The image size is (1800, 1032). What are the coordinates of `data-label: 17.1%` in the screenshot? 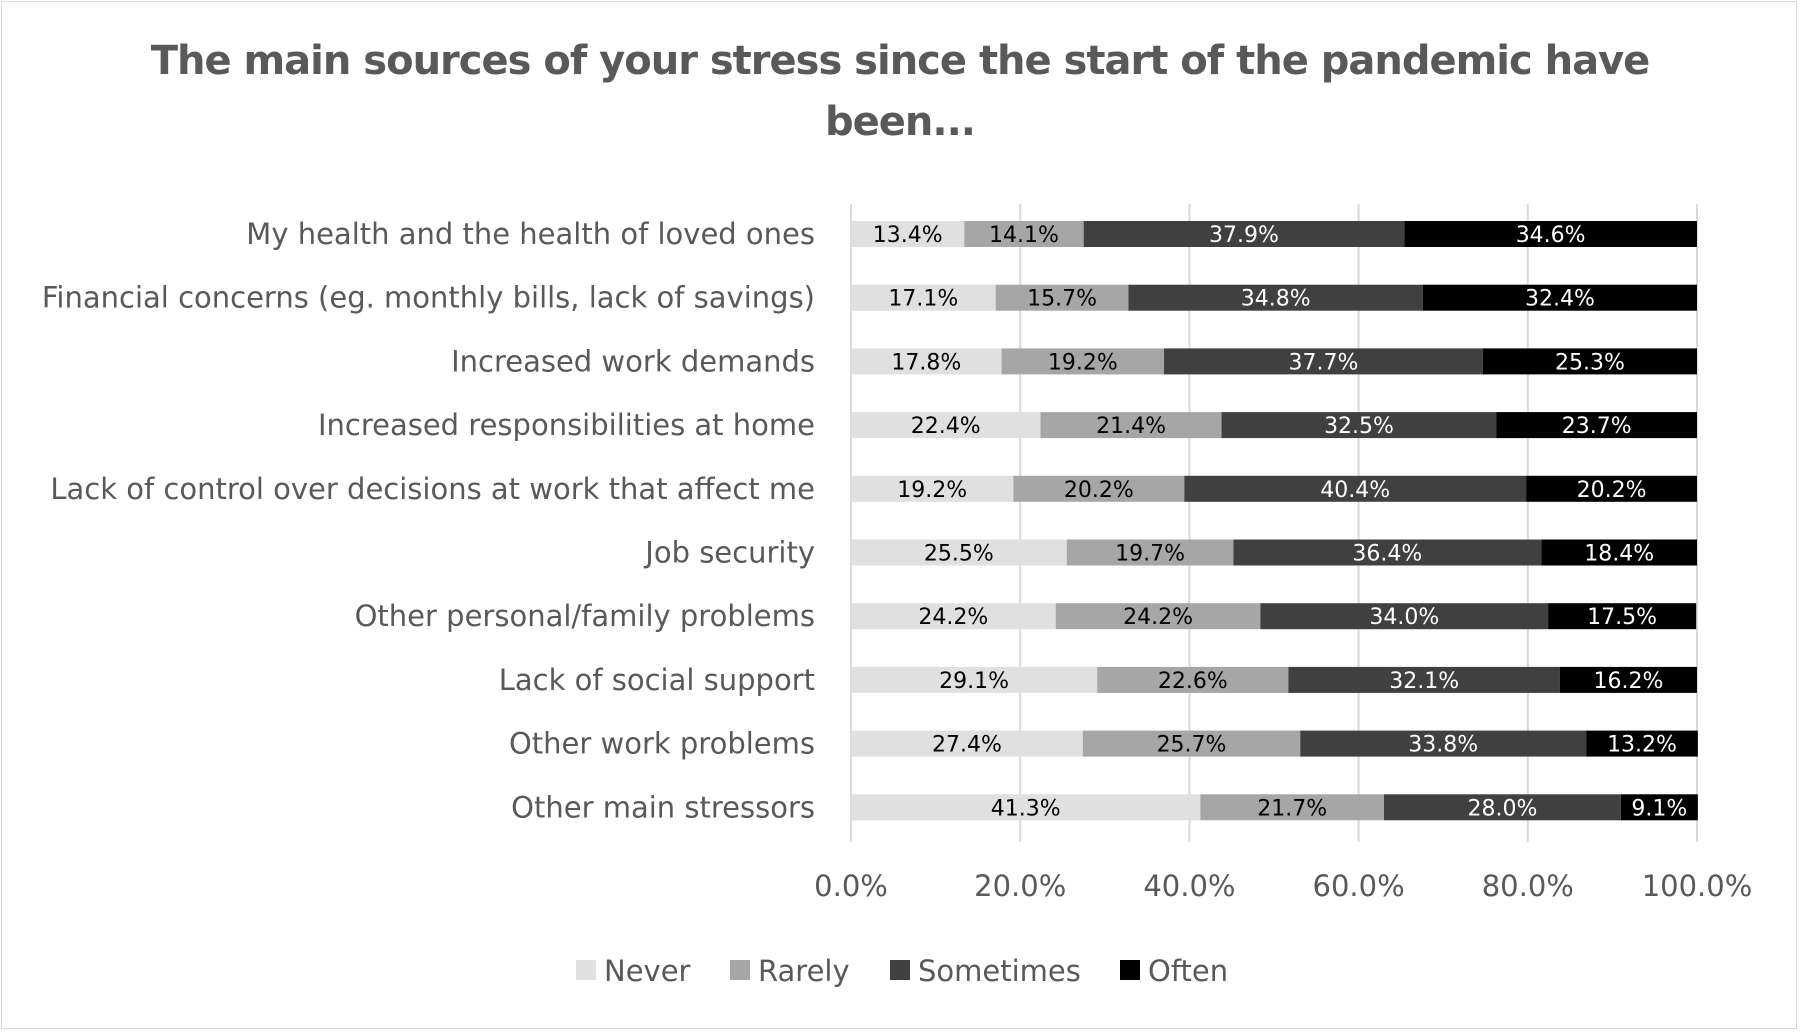 It's located at (923, 299).